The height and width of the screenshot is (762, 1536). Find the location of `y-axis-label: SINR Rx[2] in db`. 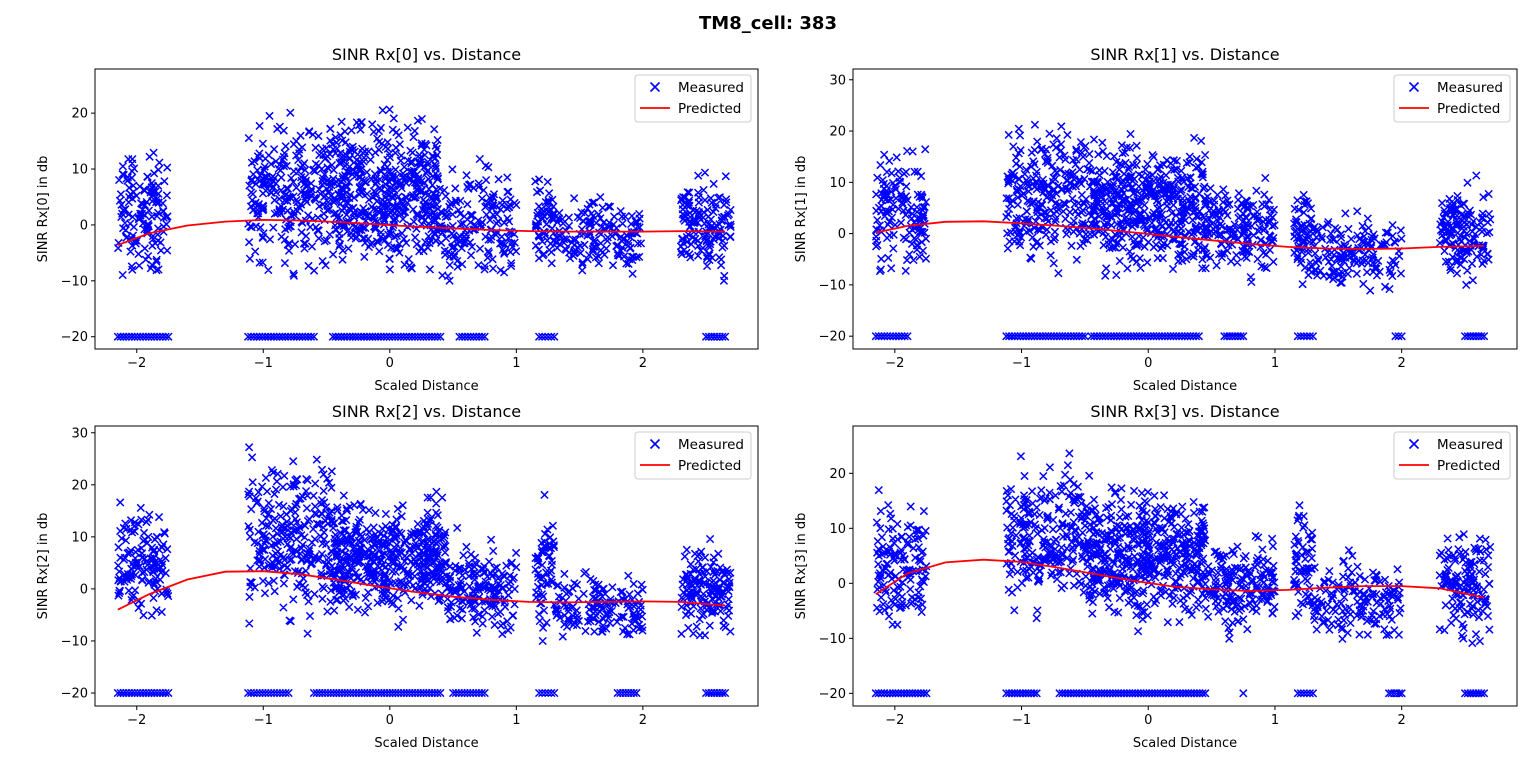

y-axis-label: SINR Rx[2] in db is located at coordinates (43, 566).